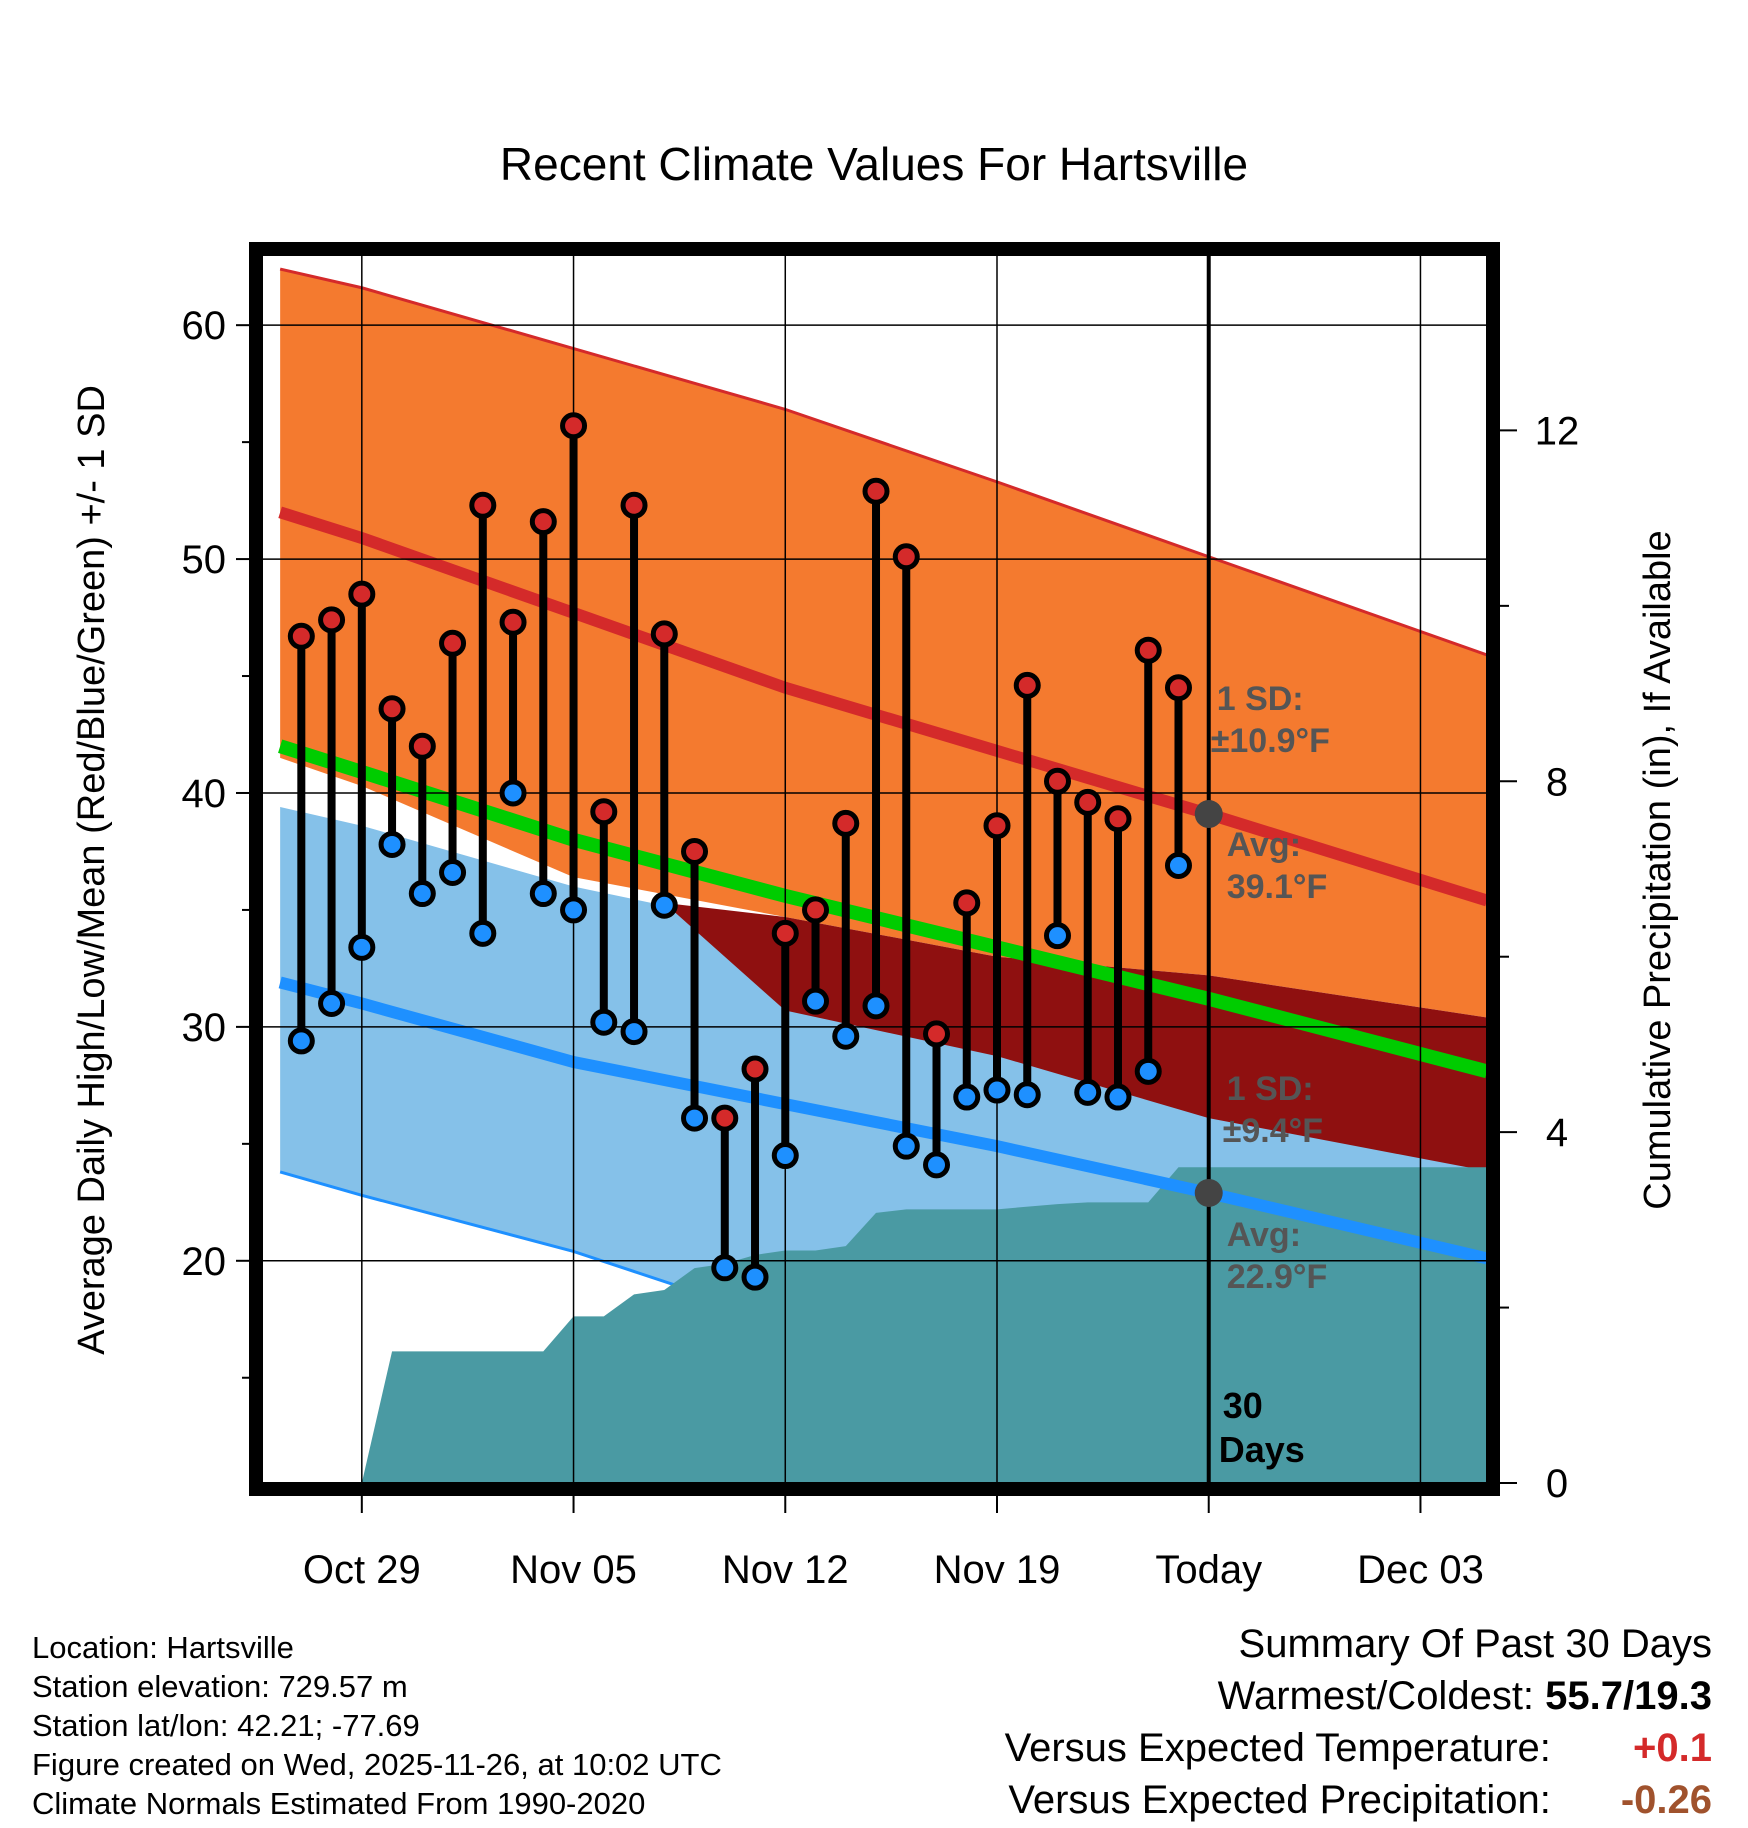 Image resolution: width=1748 pixels, height=1828 pixels. Describe the element at coordinates (204, 1262) in the screenshot. I see `y-tick-label: 20` at that location.